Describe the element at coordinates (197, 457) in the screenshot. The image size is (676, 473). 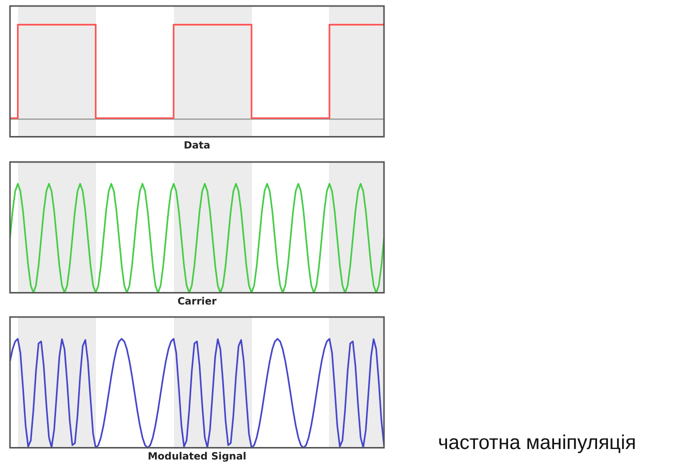
I see `x-axis-title: Modulated Signal` at that location.